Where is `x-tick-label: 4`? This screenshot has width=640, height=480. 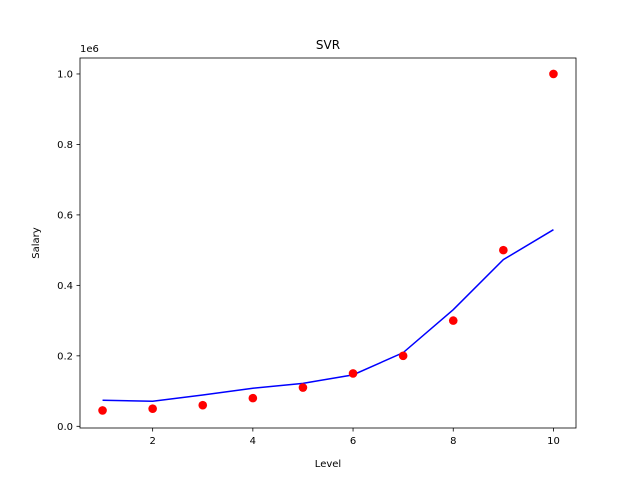 x-tick-label: 4 is located at coordinates (253, 441).